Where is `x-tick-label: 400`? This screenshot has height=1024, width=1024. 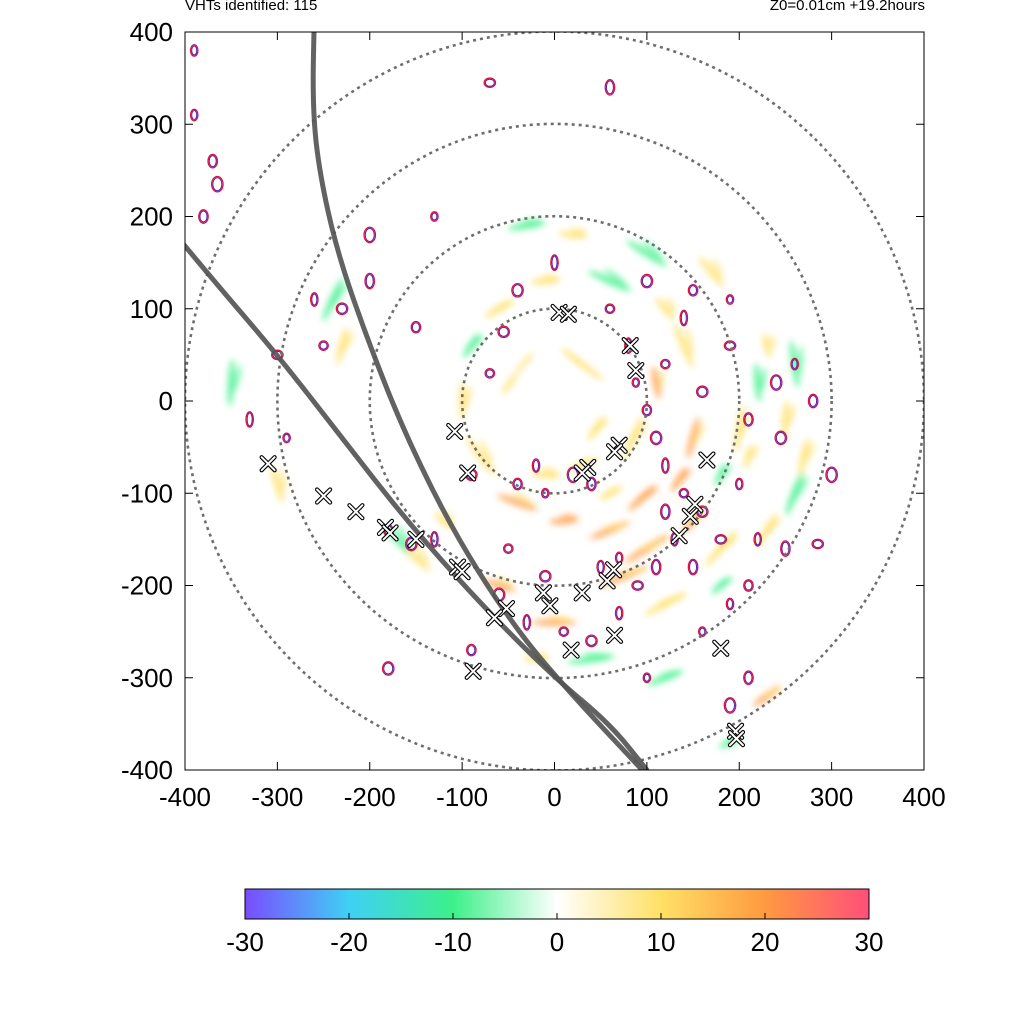 x-tick-label: 400 is located at coordinates (923, 797).